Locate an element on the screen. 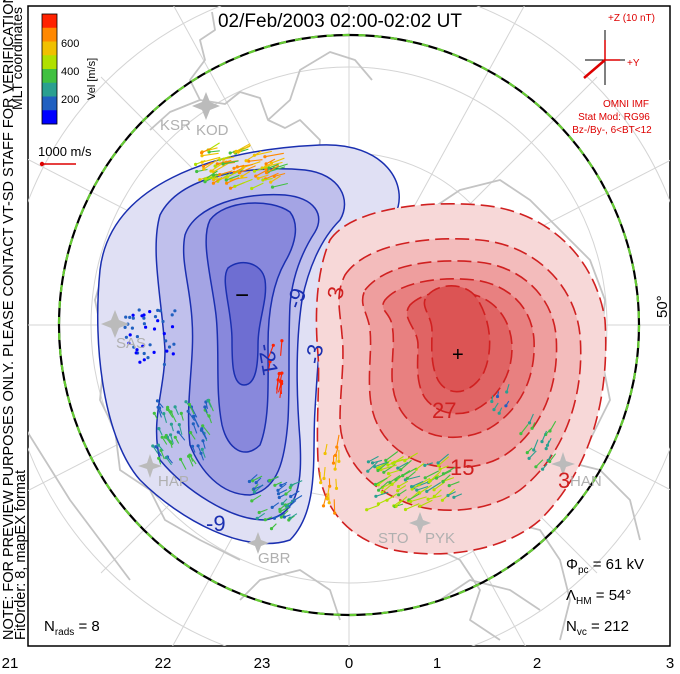  potential-min-marker: − is located at coordinates (242, 295).